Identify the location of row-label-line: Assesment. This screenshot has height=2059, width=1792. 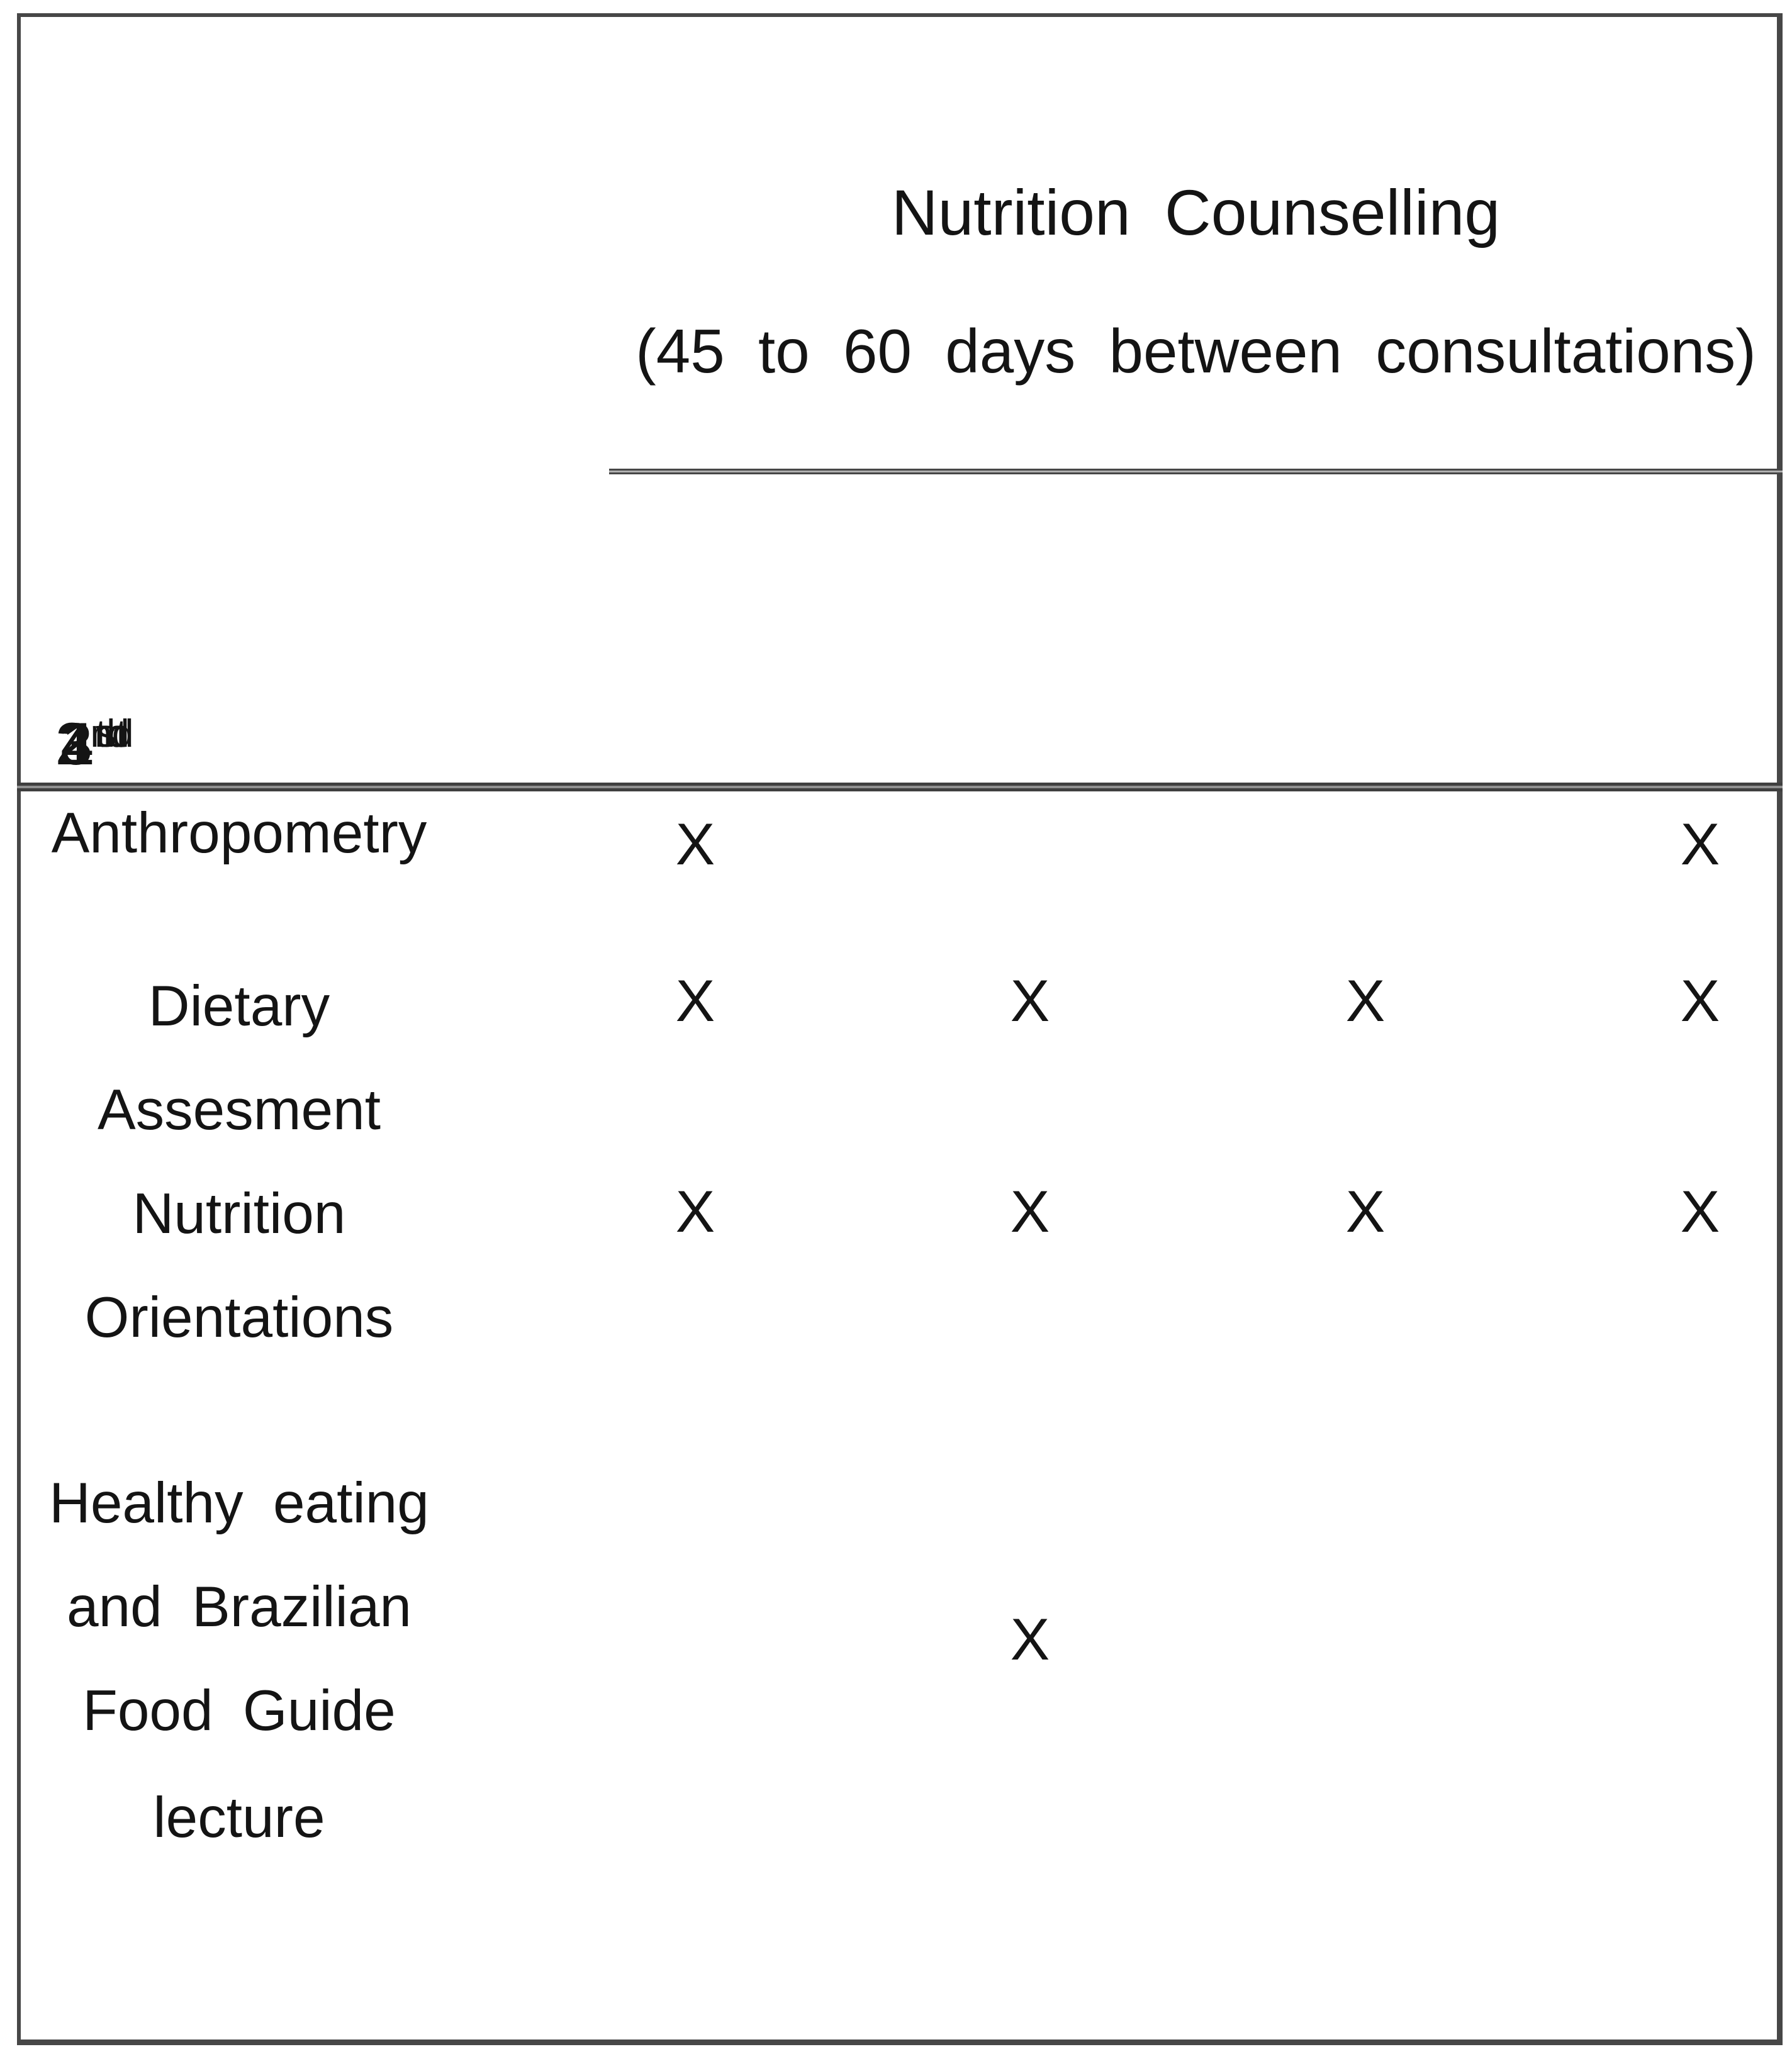
(239, 1110).